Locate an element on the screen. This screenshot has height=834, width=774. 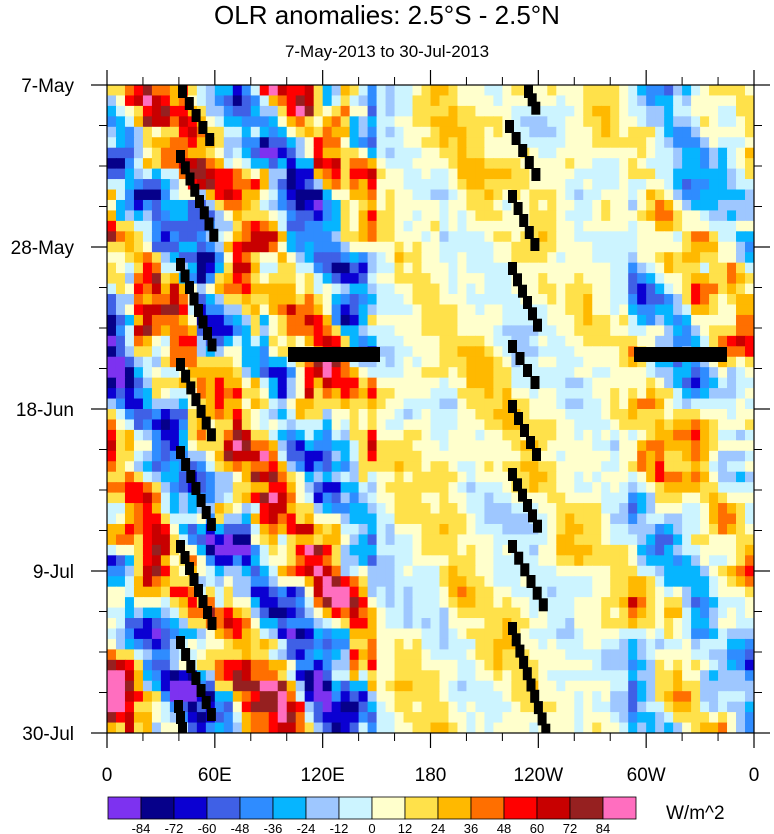
colorbar-label: -84 is located at coordinates (141, 827).